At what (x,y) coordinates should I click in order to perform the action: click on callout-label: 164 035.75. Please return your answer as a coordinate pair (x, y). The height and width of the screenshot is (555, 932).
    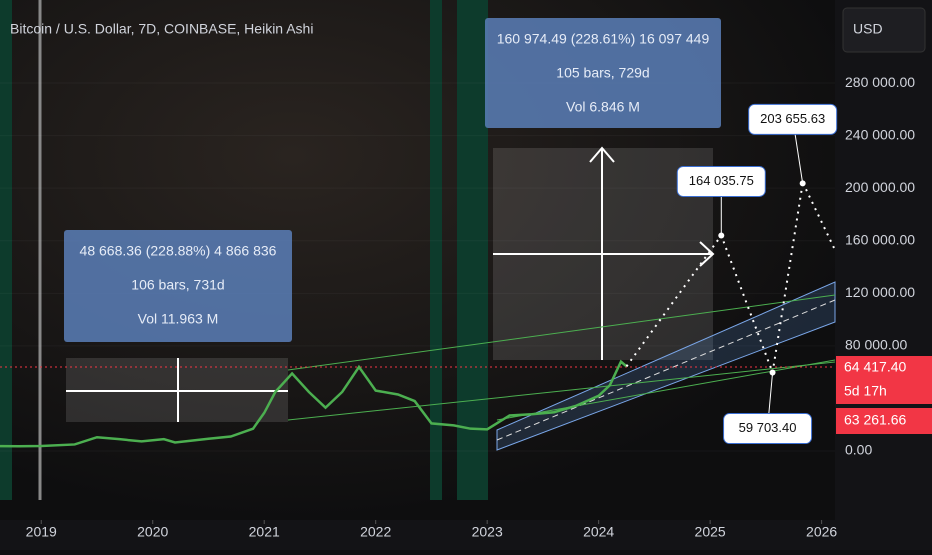
    Looking at the image, I should click on (721, 180).